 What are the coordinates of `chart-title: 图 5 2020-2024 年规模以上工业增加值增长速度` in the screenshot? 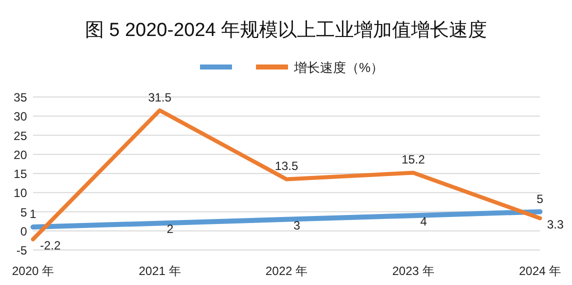 It's located at (286, 30).